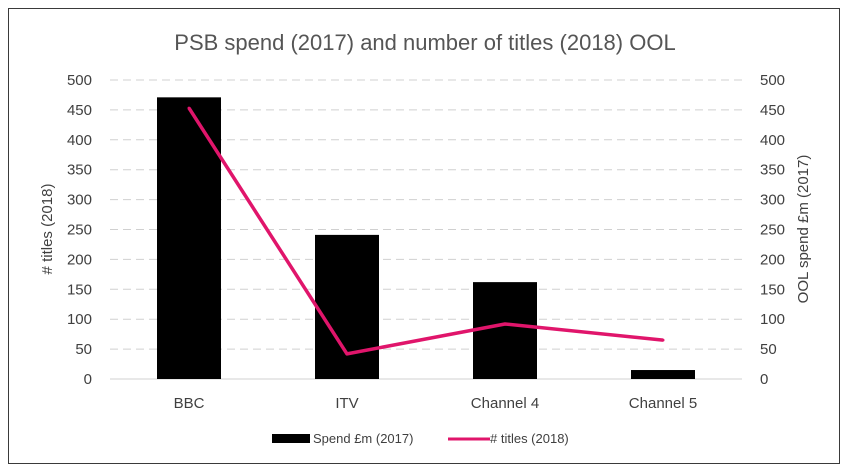  Describe the element at coordinates (768, 349) in the screenshot. I see `right-tick-label: 50` at that location.